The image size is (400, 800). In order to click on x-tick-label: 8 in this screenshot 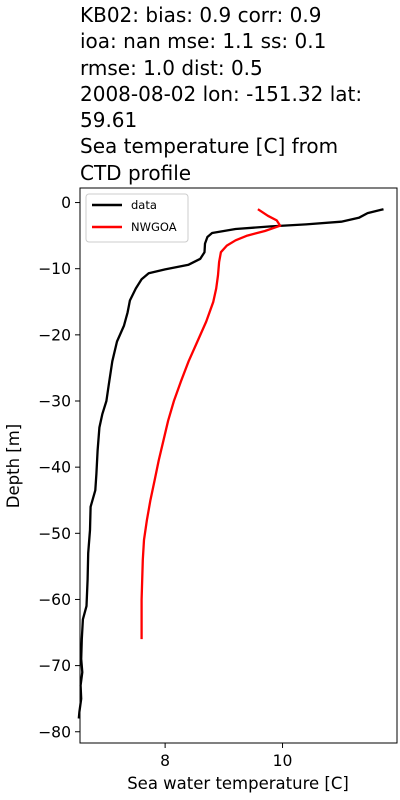, I will do `click(165, 761)`.